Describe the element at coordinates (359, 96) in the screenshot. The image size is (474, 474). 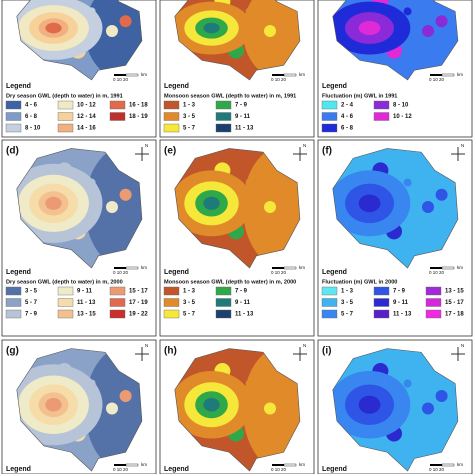
I see `legend-title: Fluctuation (m) GWL in 1991` at that location.